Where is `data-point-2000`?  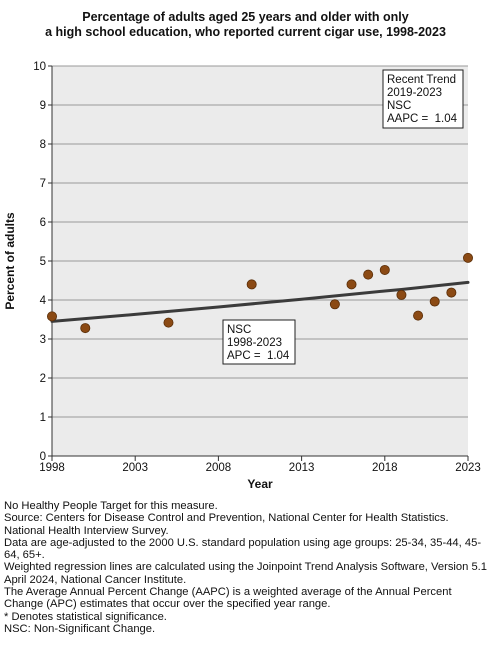
data-point-2000 is located at coordinates (85, 328).